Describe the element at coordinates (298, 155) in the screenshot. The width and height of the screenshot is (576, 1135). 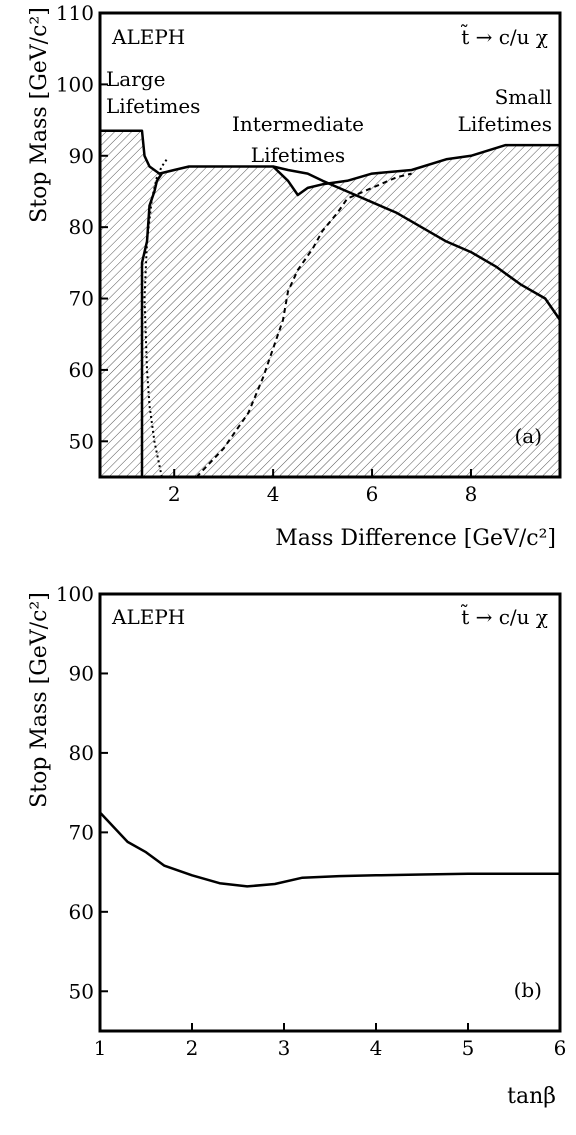
I see `annotation-intermediate-lifetimes-2: Lifetimes` at that location.